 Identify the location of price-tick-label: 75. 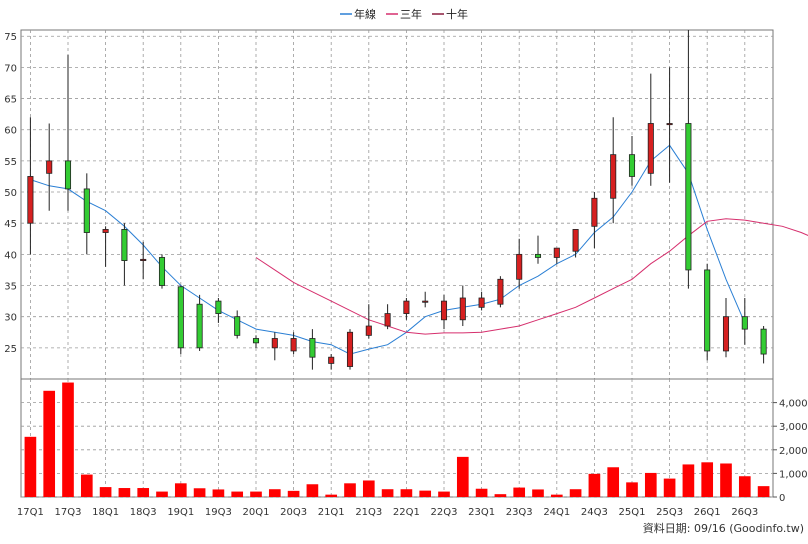
(10, 37).